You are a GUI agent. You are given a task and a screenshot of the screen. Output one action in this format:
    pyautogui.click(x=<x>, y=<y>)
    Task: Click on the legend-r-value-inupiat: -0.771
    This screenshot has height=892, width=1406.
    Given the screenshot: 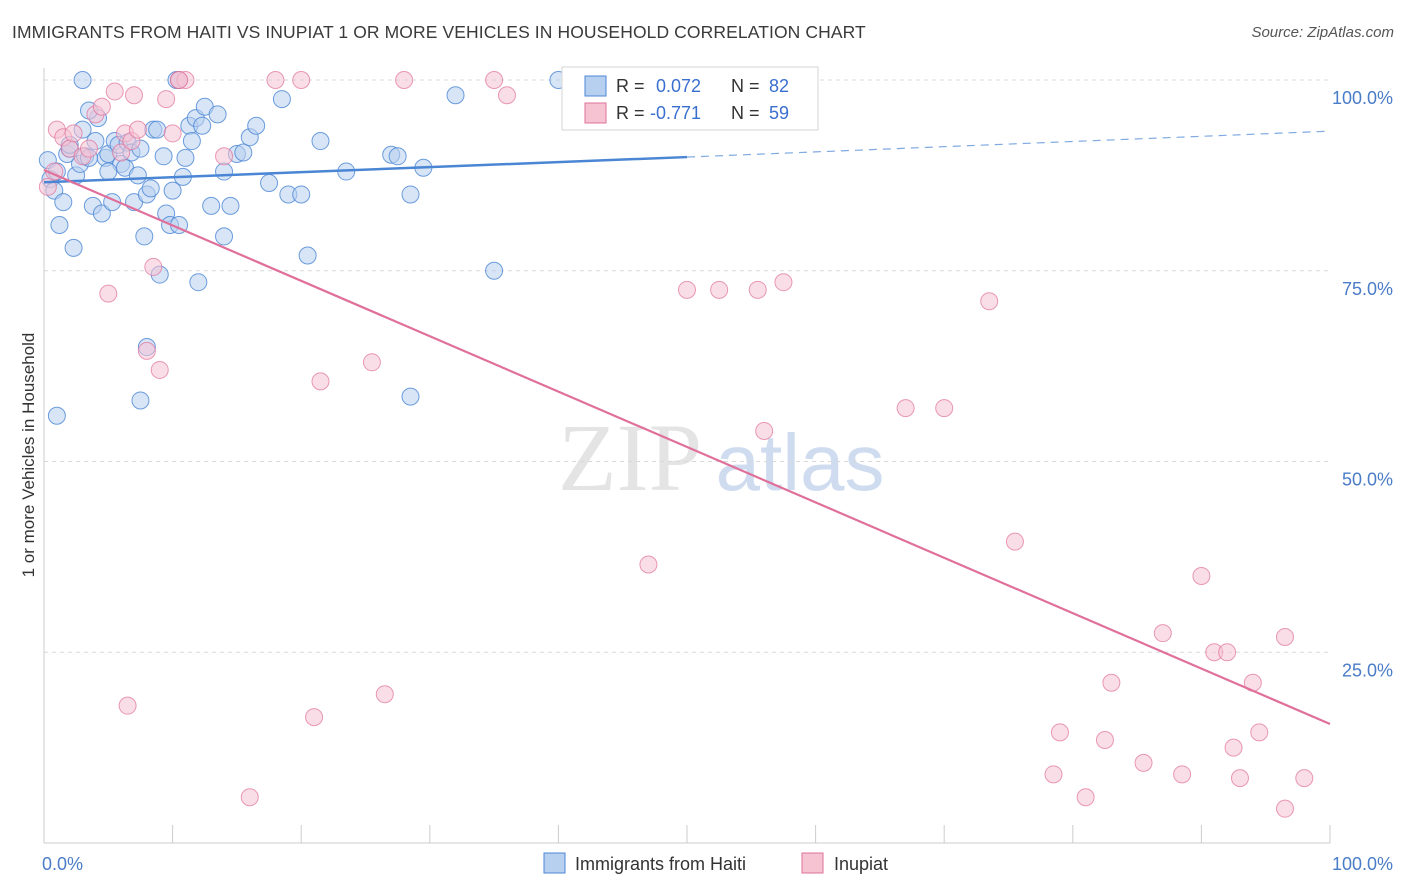 What is the action you would take?
    pyautogui.click(x=675, y=113)
    